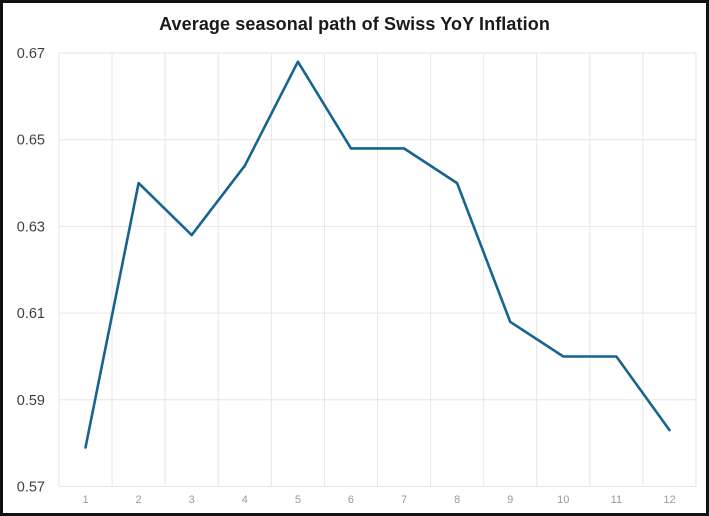 The height and width of the screenshot is (516, 709). Describe the element at coordinates (31, 227) in the screenshot. I see `y-tick-label: 0.63` at that location.